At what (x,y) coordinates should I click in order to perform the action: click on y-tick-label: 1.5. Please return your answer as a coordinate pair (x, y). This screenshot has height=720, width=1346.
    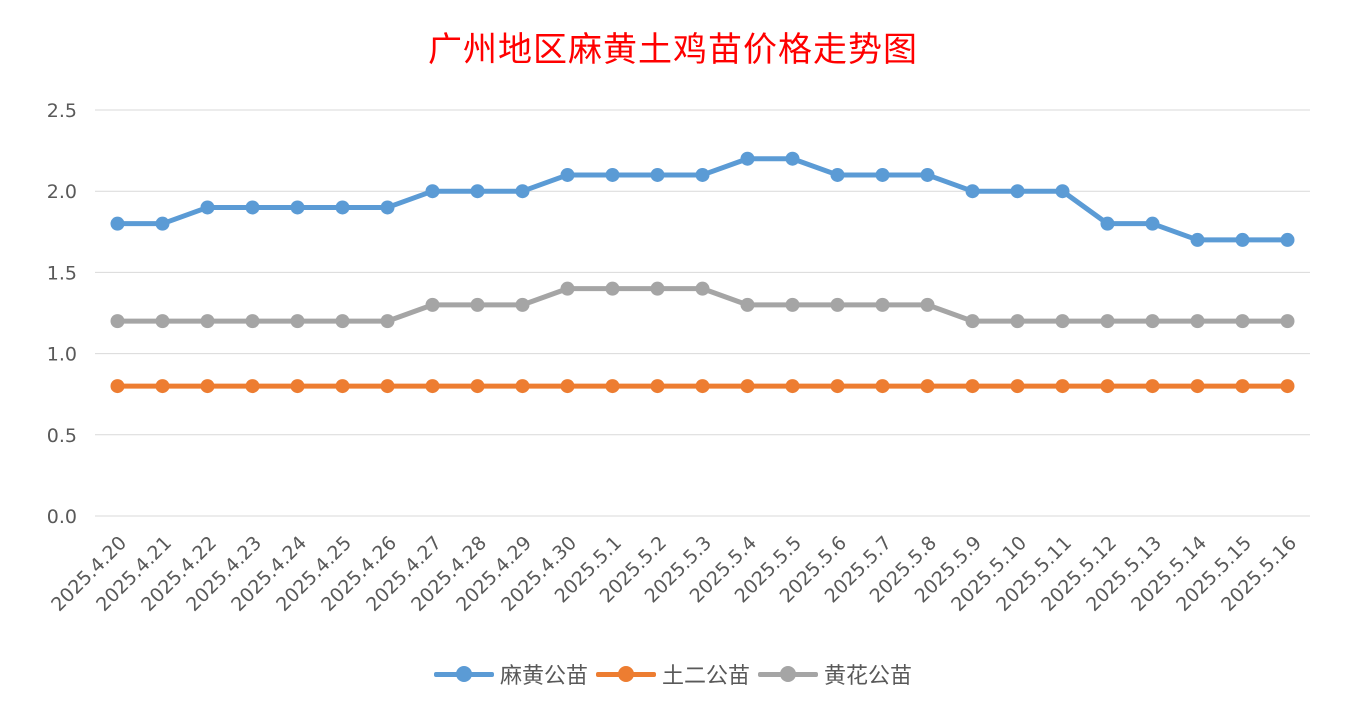
    Looking at the image, I should click on (62, 273).